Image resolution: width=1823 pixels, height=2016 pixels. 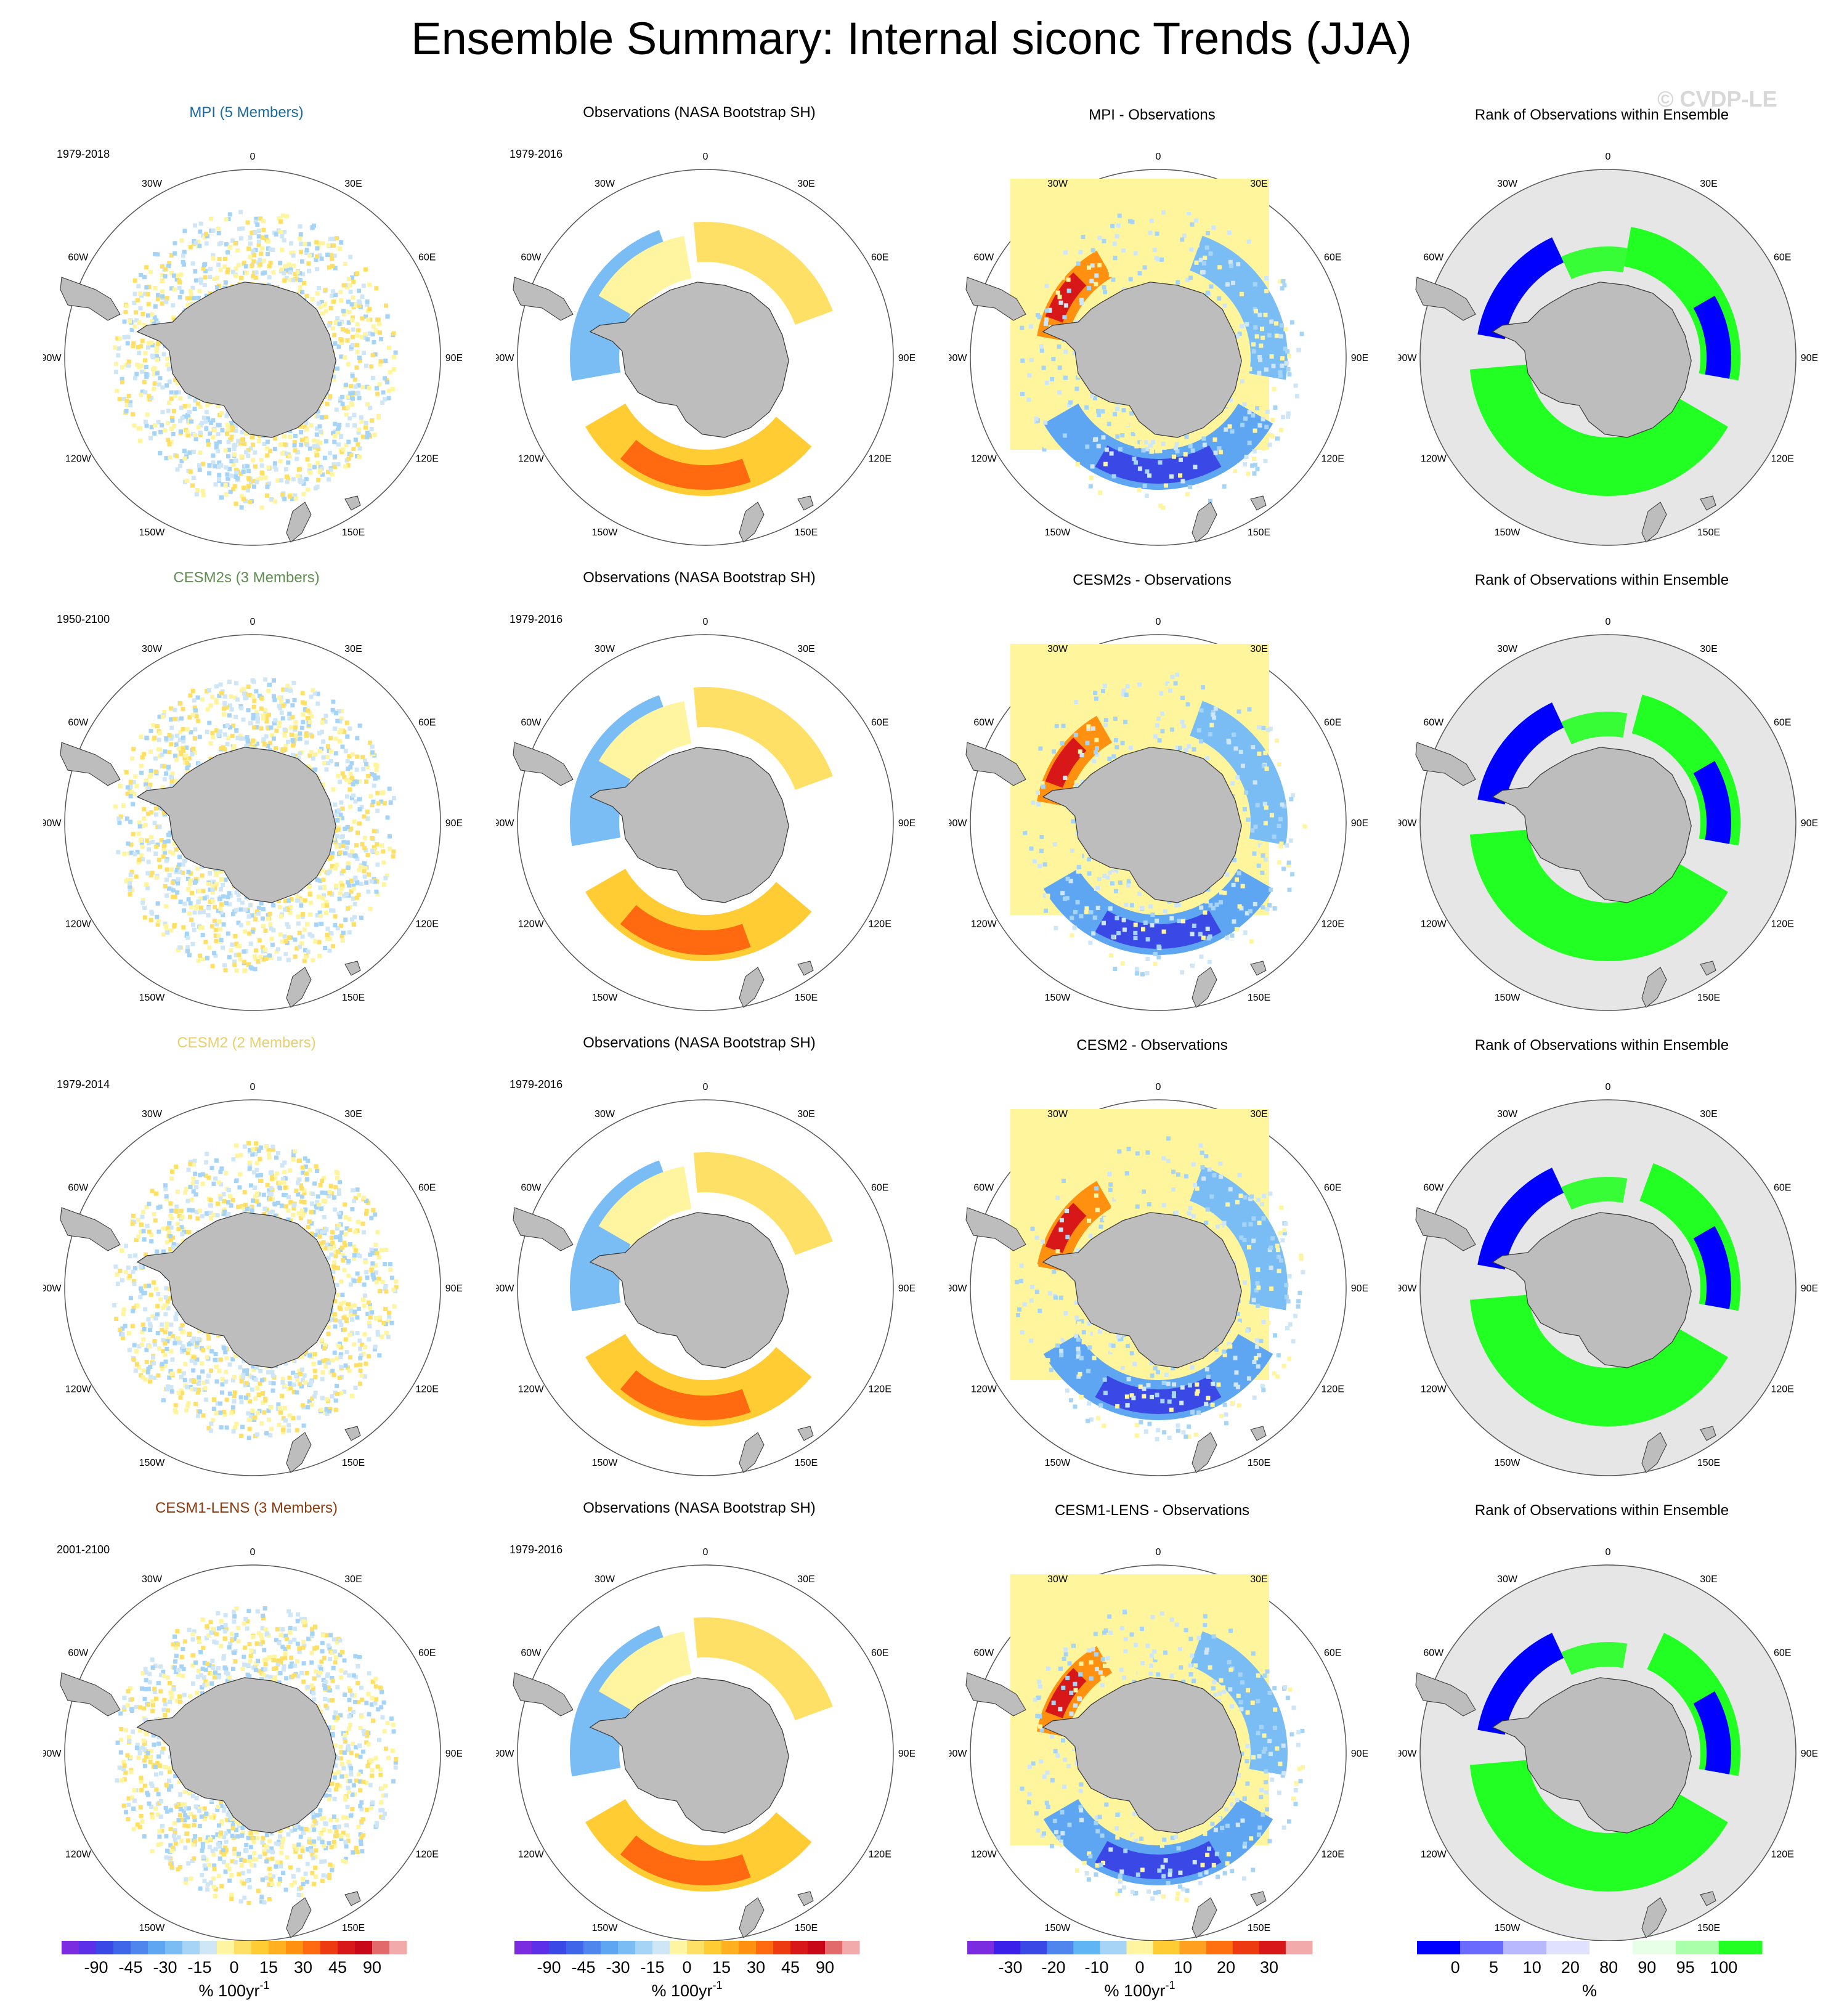 I want to click on period-label: 1950-2100, so click(x=83, y=619).